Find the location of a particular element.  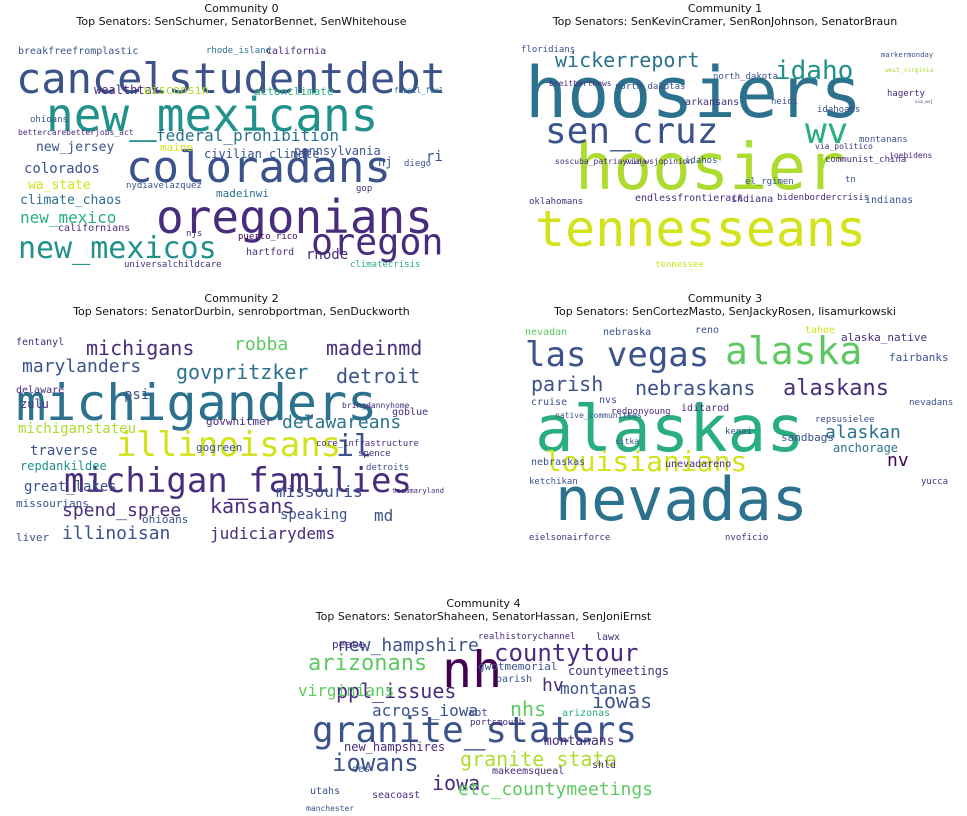

cloud-word: speaking is located at coordinates (314, 515).